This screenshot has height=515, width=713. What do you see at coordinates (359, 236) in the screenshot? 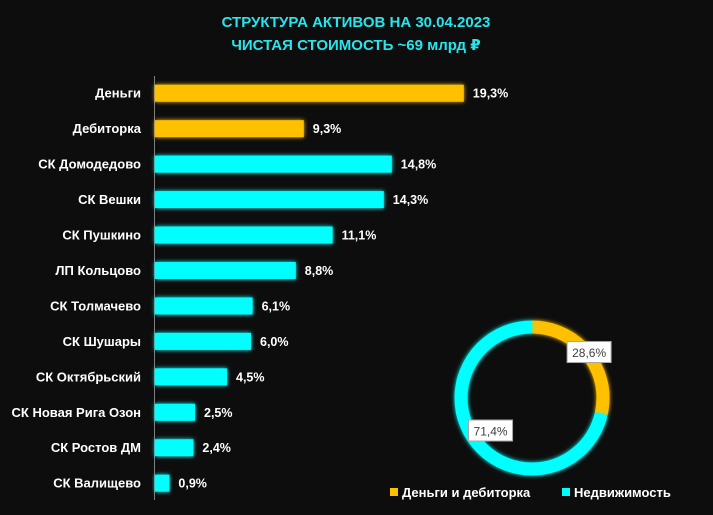
I see `value-label: 11,1%` at bounding box center [359, 236].